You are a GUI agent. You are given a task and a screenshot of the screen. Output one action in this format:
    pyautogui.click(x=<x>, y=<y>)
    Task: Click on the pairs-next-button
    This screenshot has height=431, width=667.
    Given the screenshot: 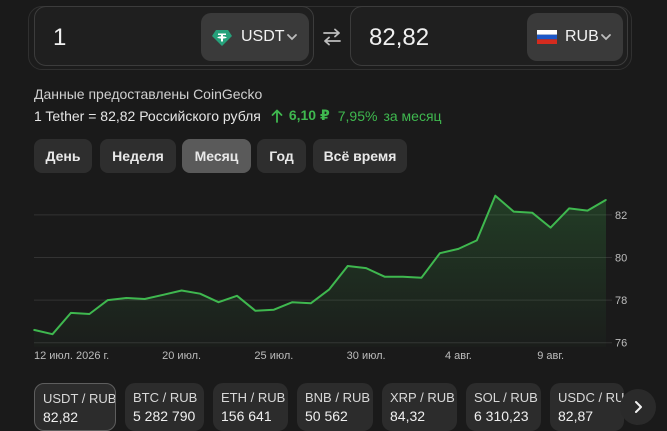 What is the action you would take?
    pyautogui.click(x=638, y=407)
    